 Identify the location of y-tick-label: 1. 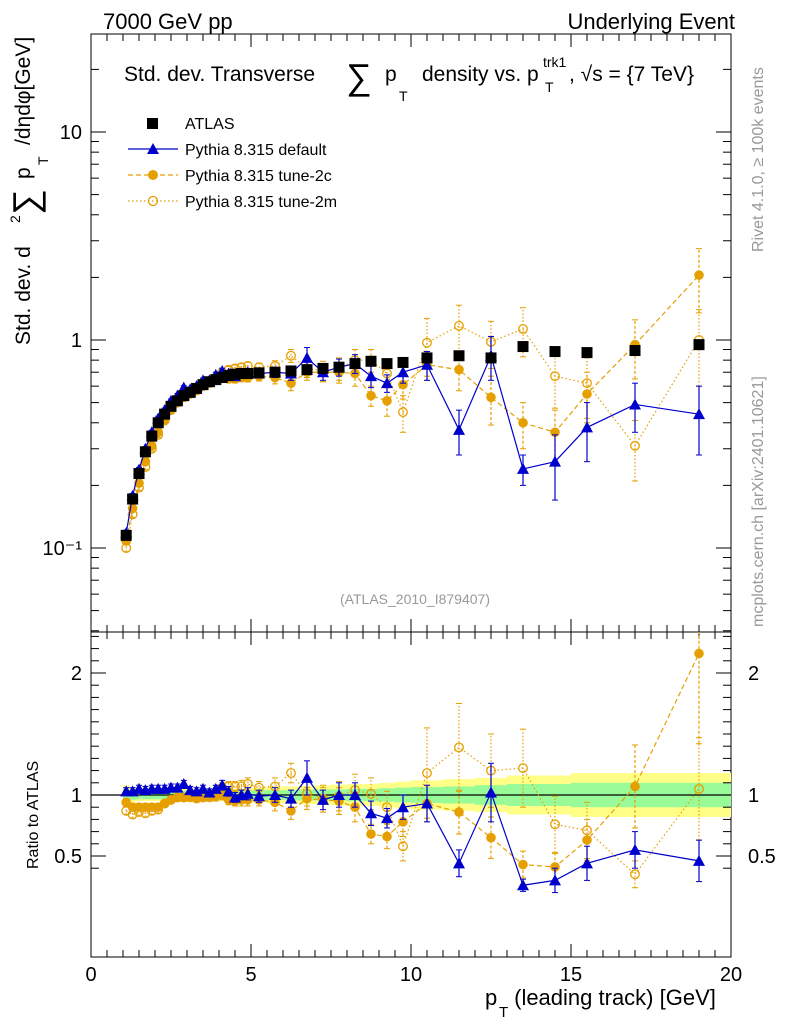
(76, 341).